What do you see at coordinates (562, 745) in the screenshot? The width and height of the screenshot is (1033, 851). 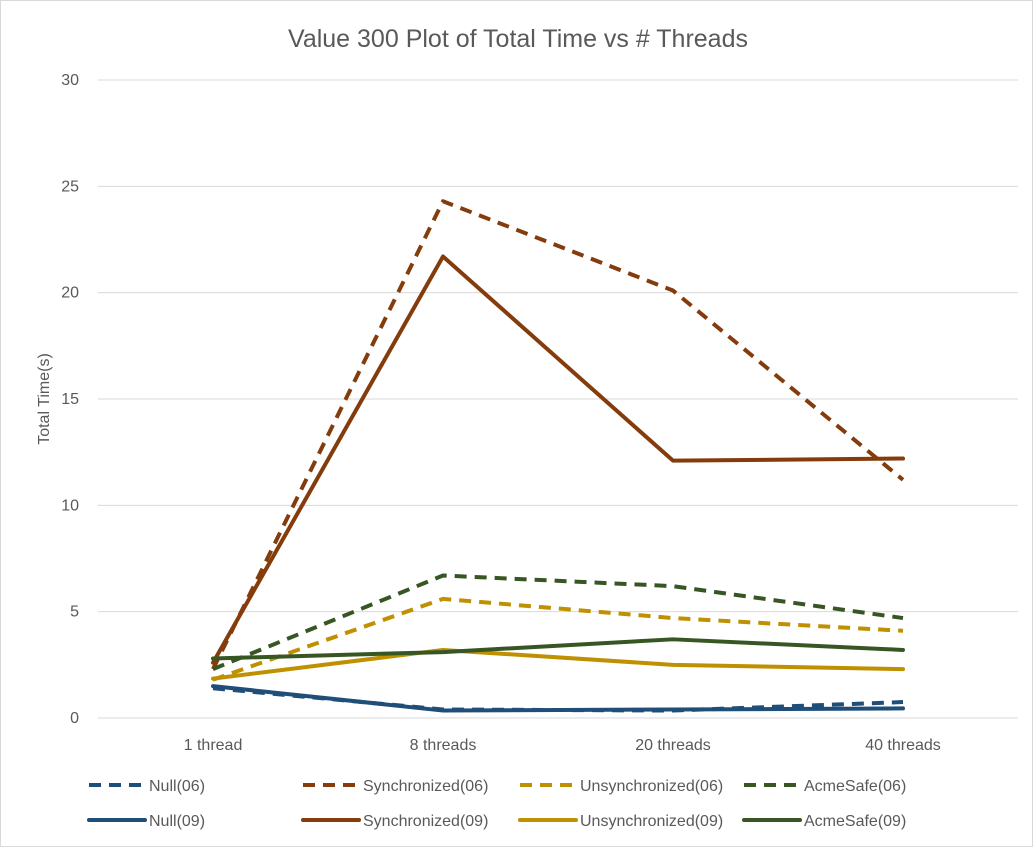 I see `x-axis-ticks: 1 thread 8 threads 20 threads 40 threads` at bounding box center [562, 745].